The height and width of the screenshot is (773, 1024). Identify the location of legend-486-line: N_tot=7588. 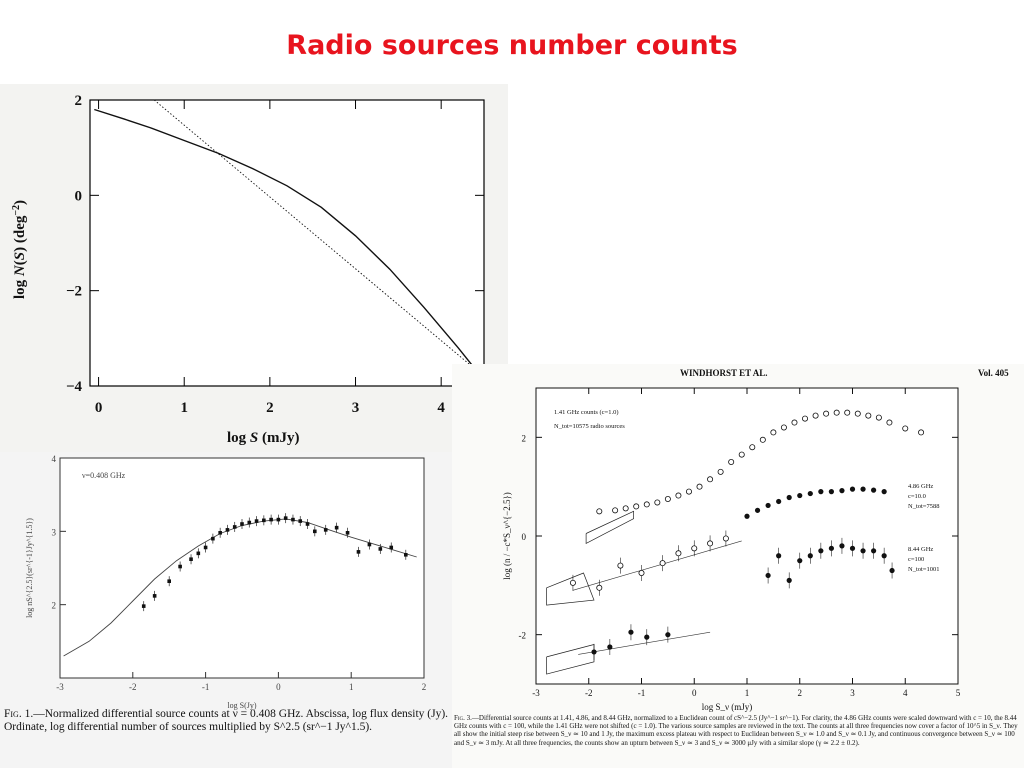
(923, 506).